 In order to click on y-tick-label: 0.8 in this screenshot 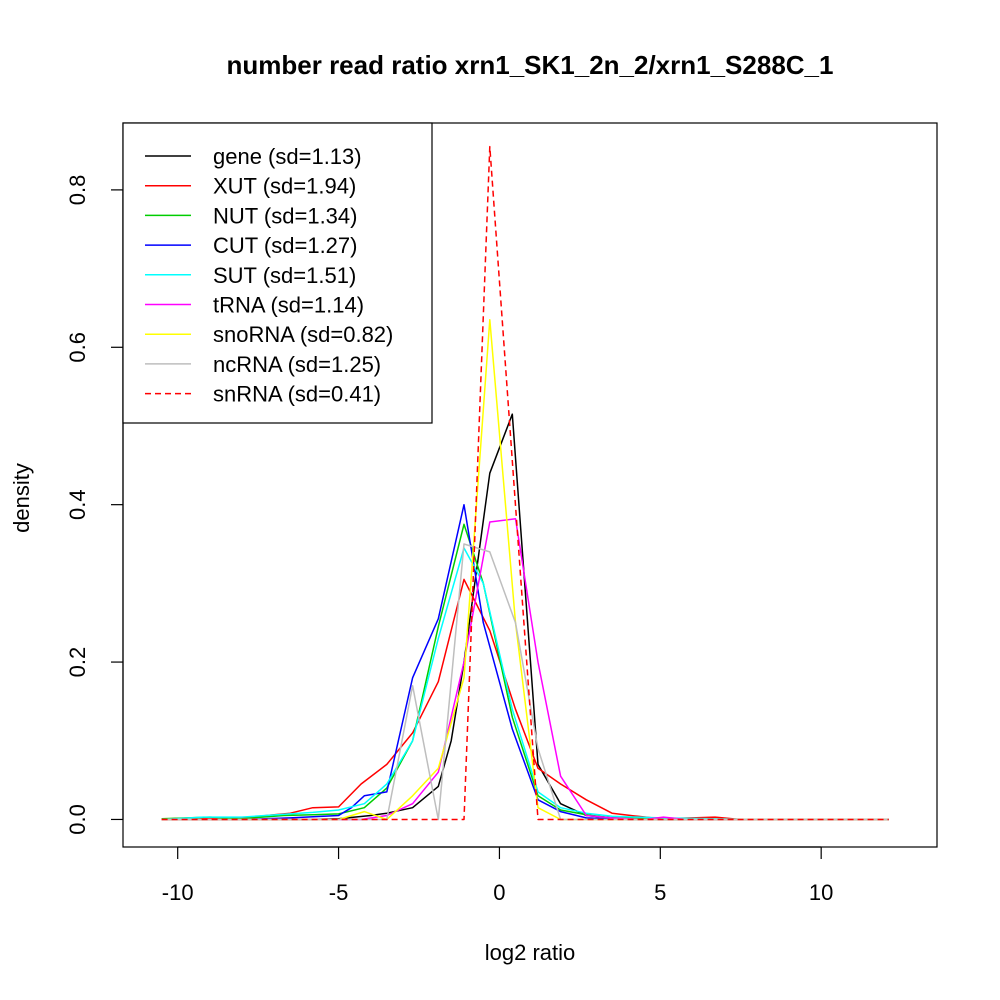, I will do `click(77, 190)`.